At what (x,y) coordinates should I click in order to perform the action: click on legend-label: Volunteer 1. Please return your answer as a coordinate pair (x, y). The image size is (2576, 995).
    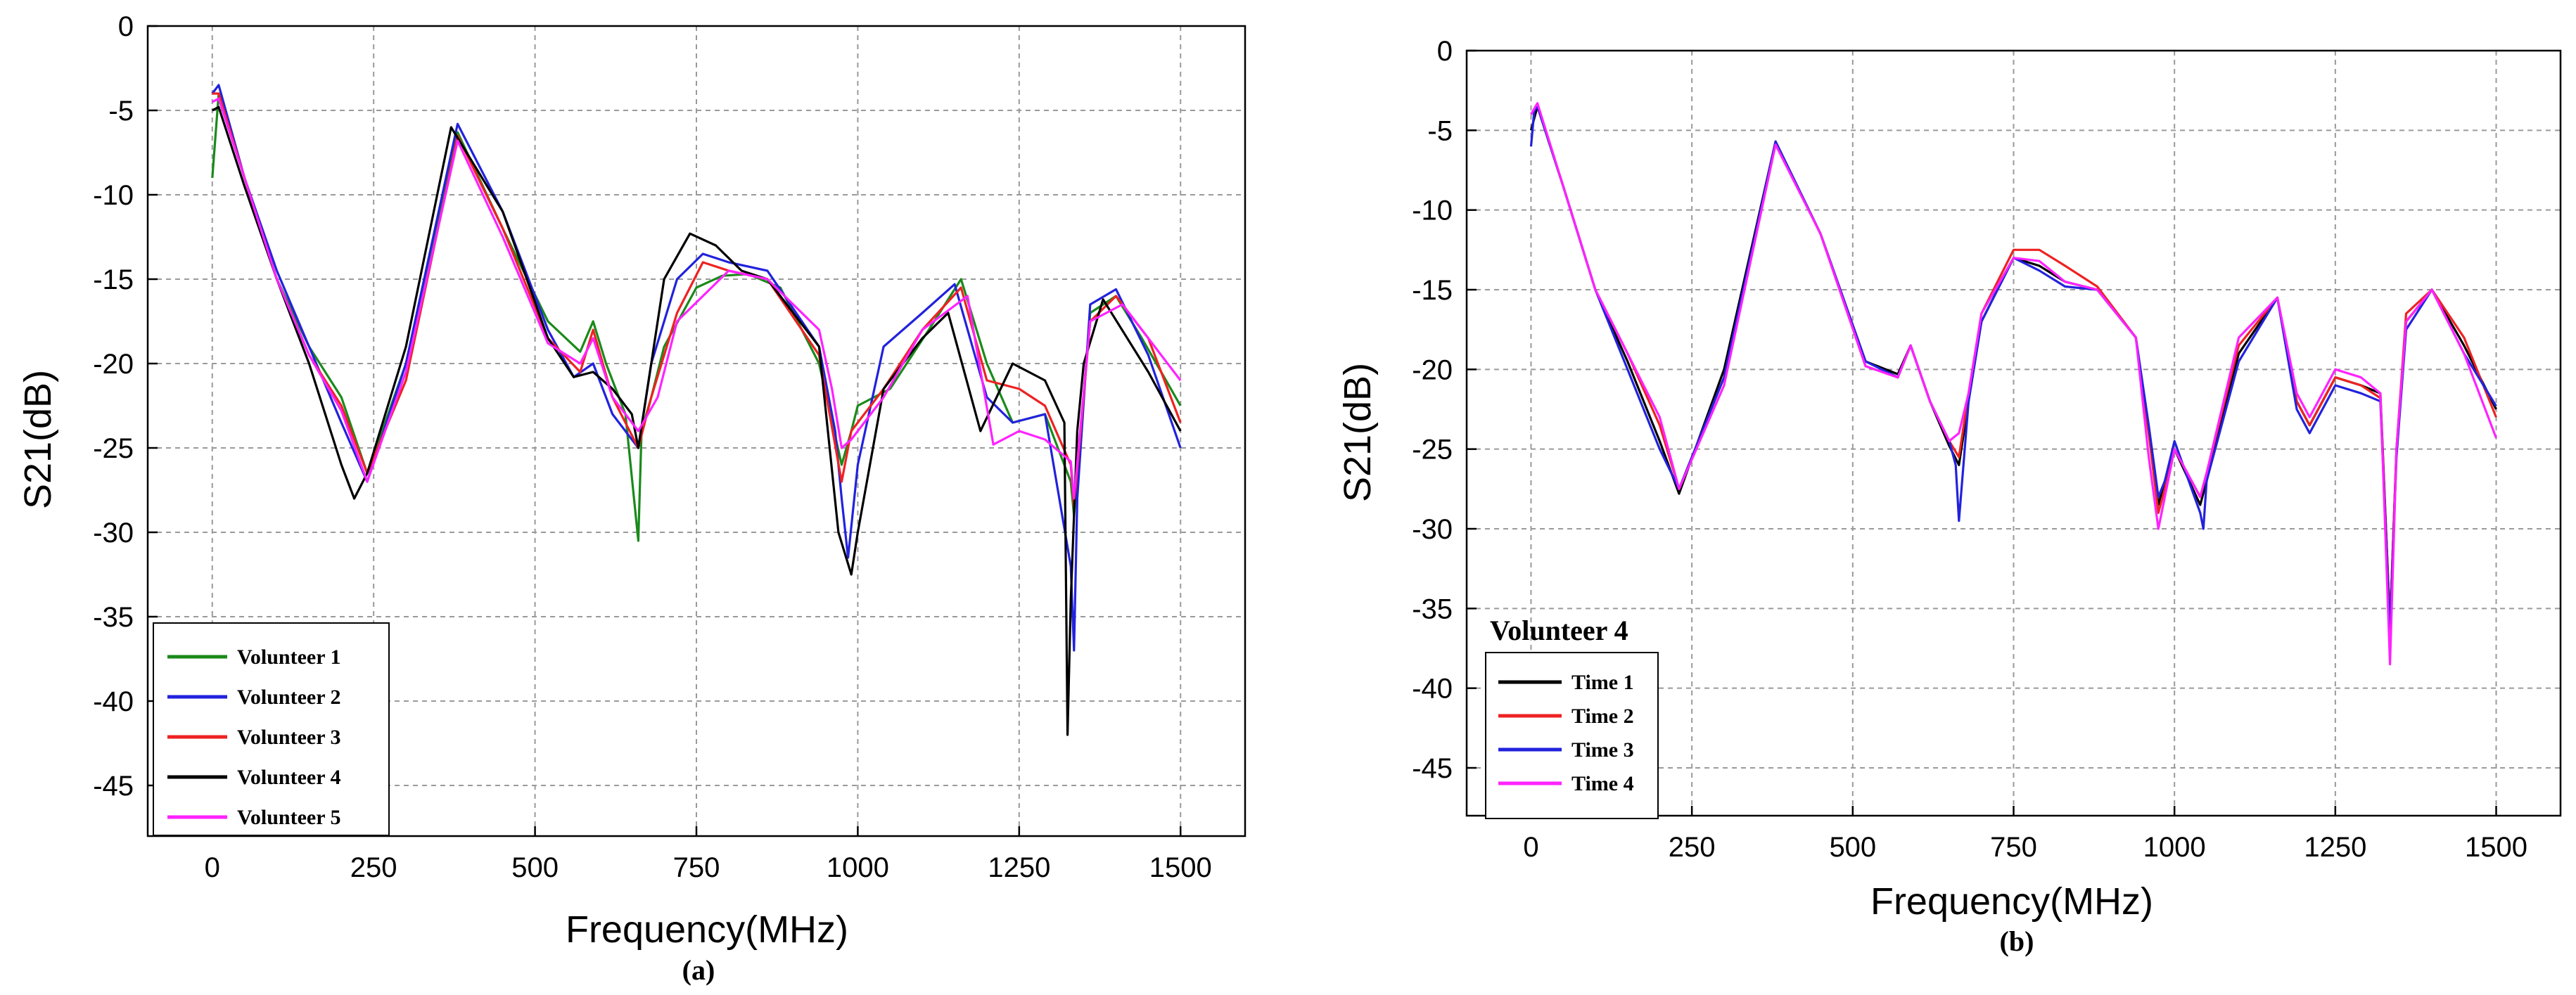
    Looking at the image, I should click on (289, 657).